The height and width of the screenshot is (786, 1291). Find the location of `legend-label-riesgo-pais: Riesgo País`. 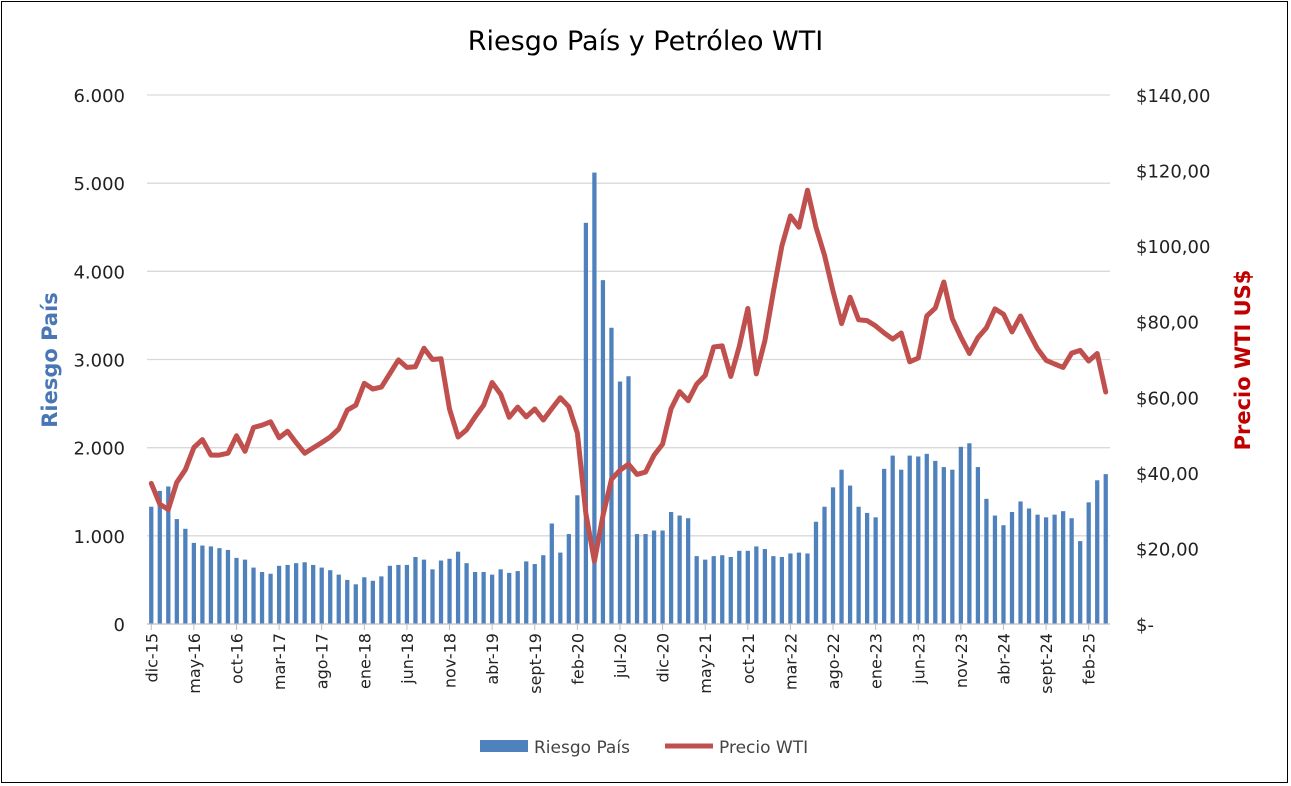

legend-label-riesgo-pais: Riesgo País is located at coordinates (582, 748).